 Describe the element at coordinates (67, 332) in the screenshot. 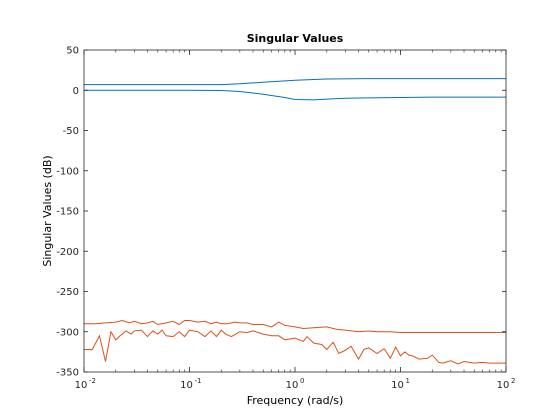

I see `y-tick-label: -300` at that location.